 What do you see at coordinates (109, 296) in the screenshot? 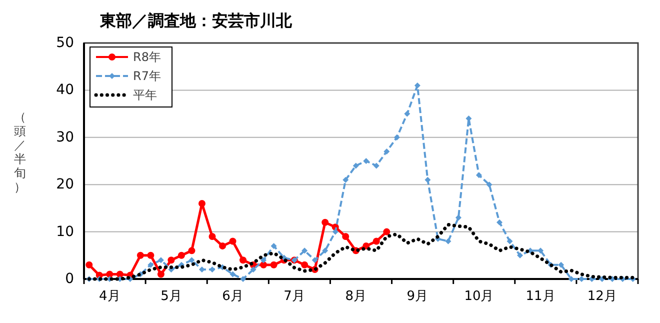
I see `x-tick-label: 4月` at bounding box center [109, 296].